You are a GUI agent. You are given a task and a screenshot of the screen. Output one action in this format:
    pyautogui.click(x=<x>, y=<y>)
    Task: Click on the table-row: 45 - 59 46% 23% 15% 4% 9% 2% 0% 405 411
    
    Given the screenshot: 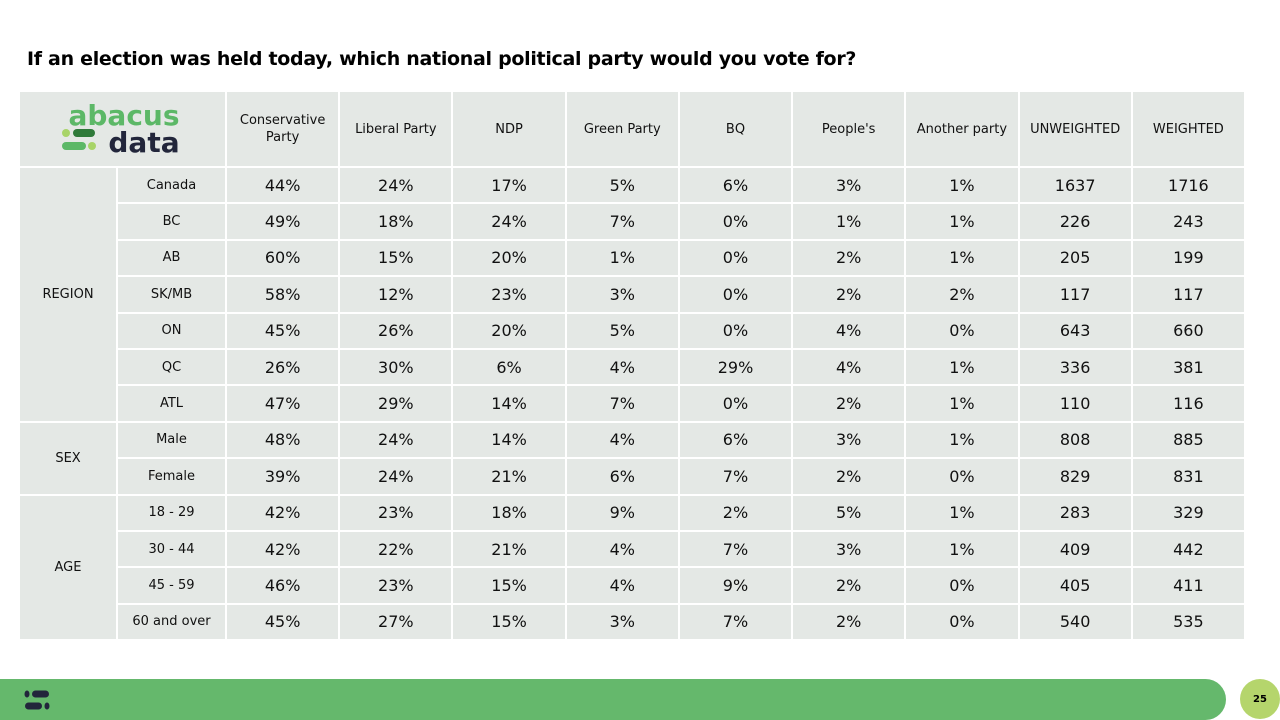 What is the action you would take?
    pyautogui.click(x=633, y=585)
    